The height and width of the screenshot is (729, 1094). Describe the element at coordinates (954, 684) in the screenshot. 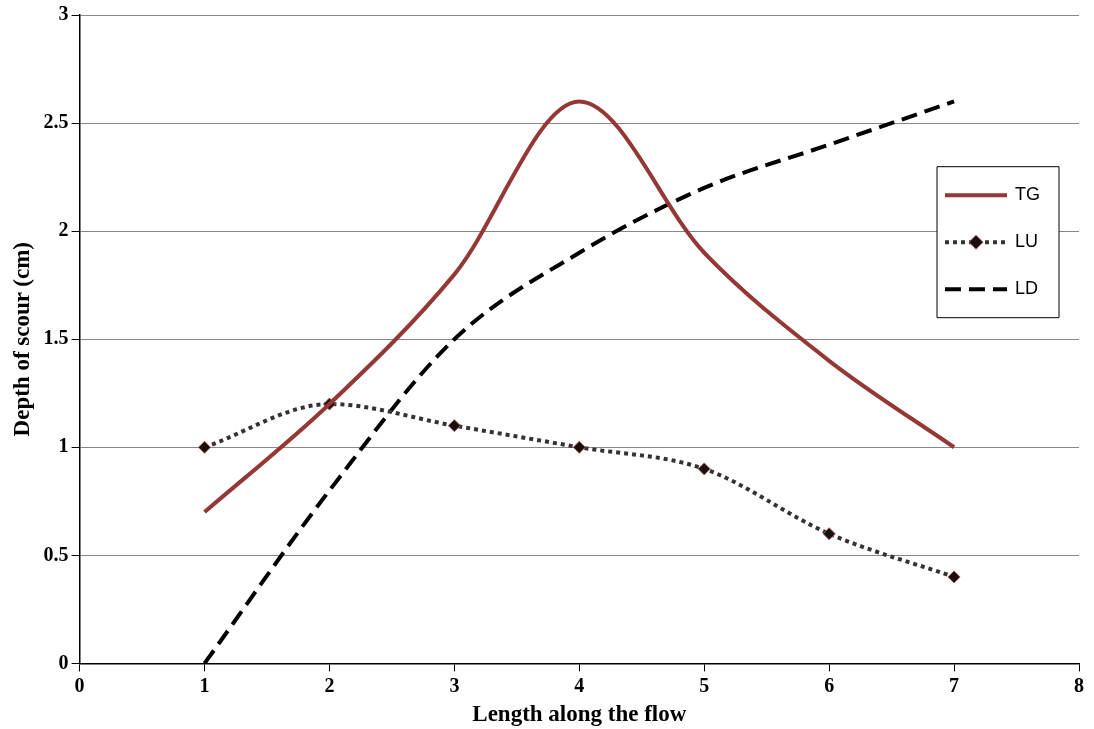

I see `x-tick-label: 7` at that location.